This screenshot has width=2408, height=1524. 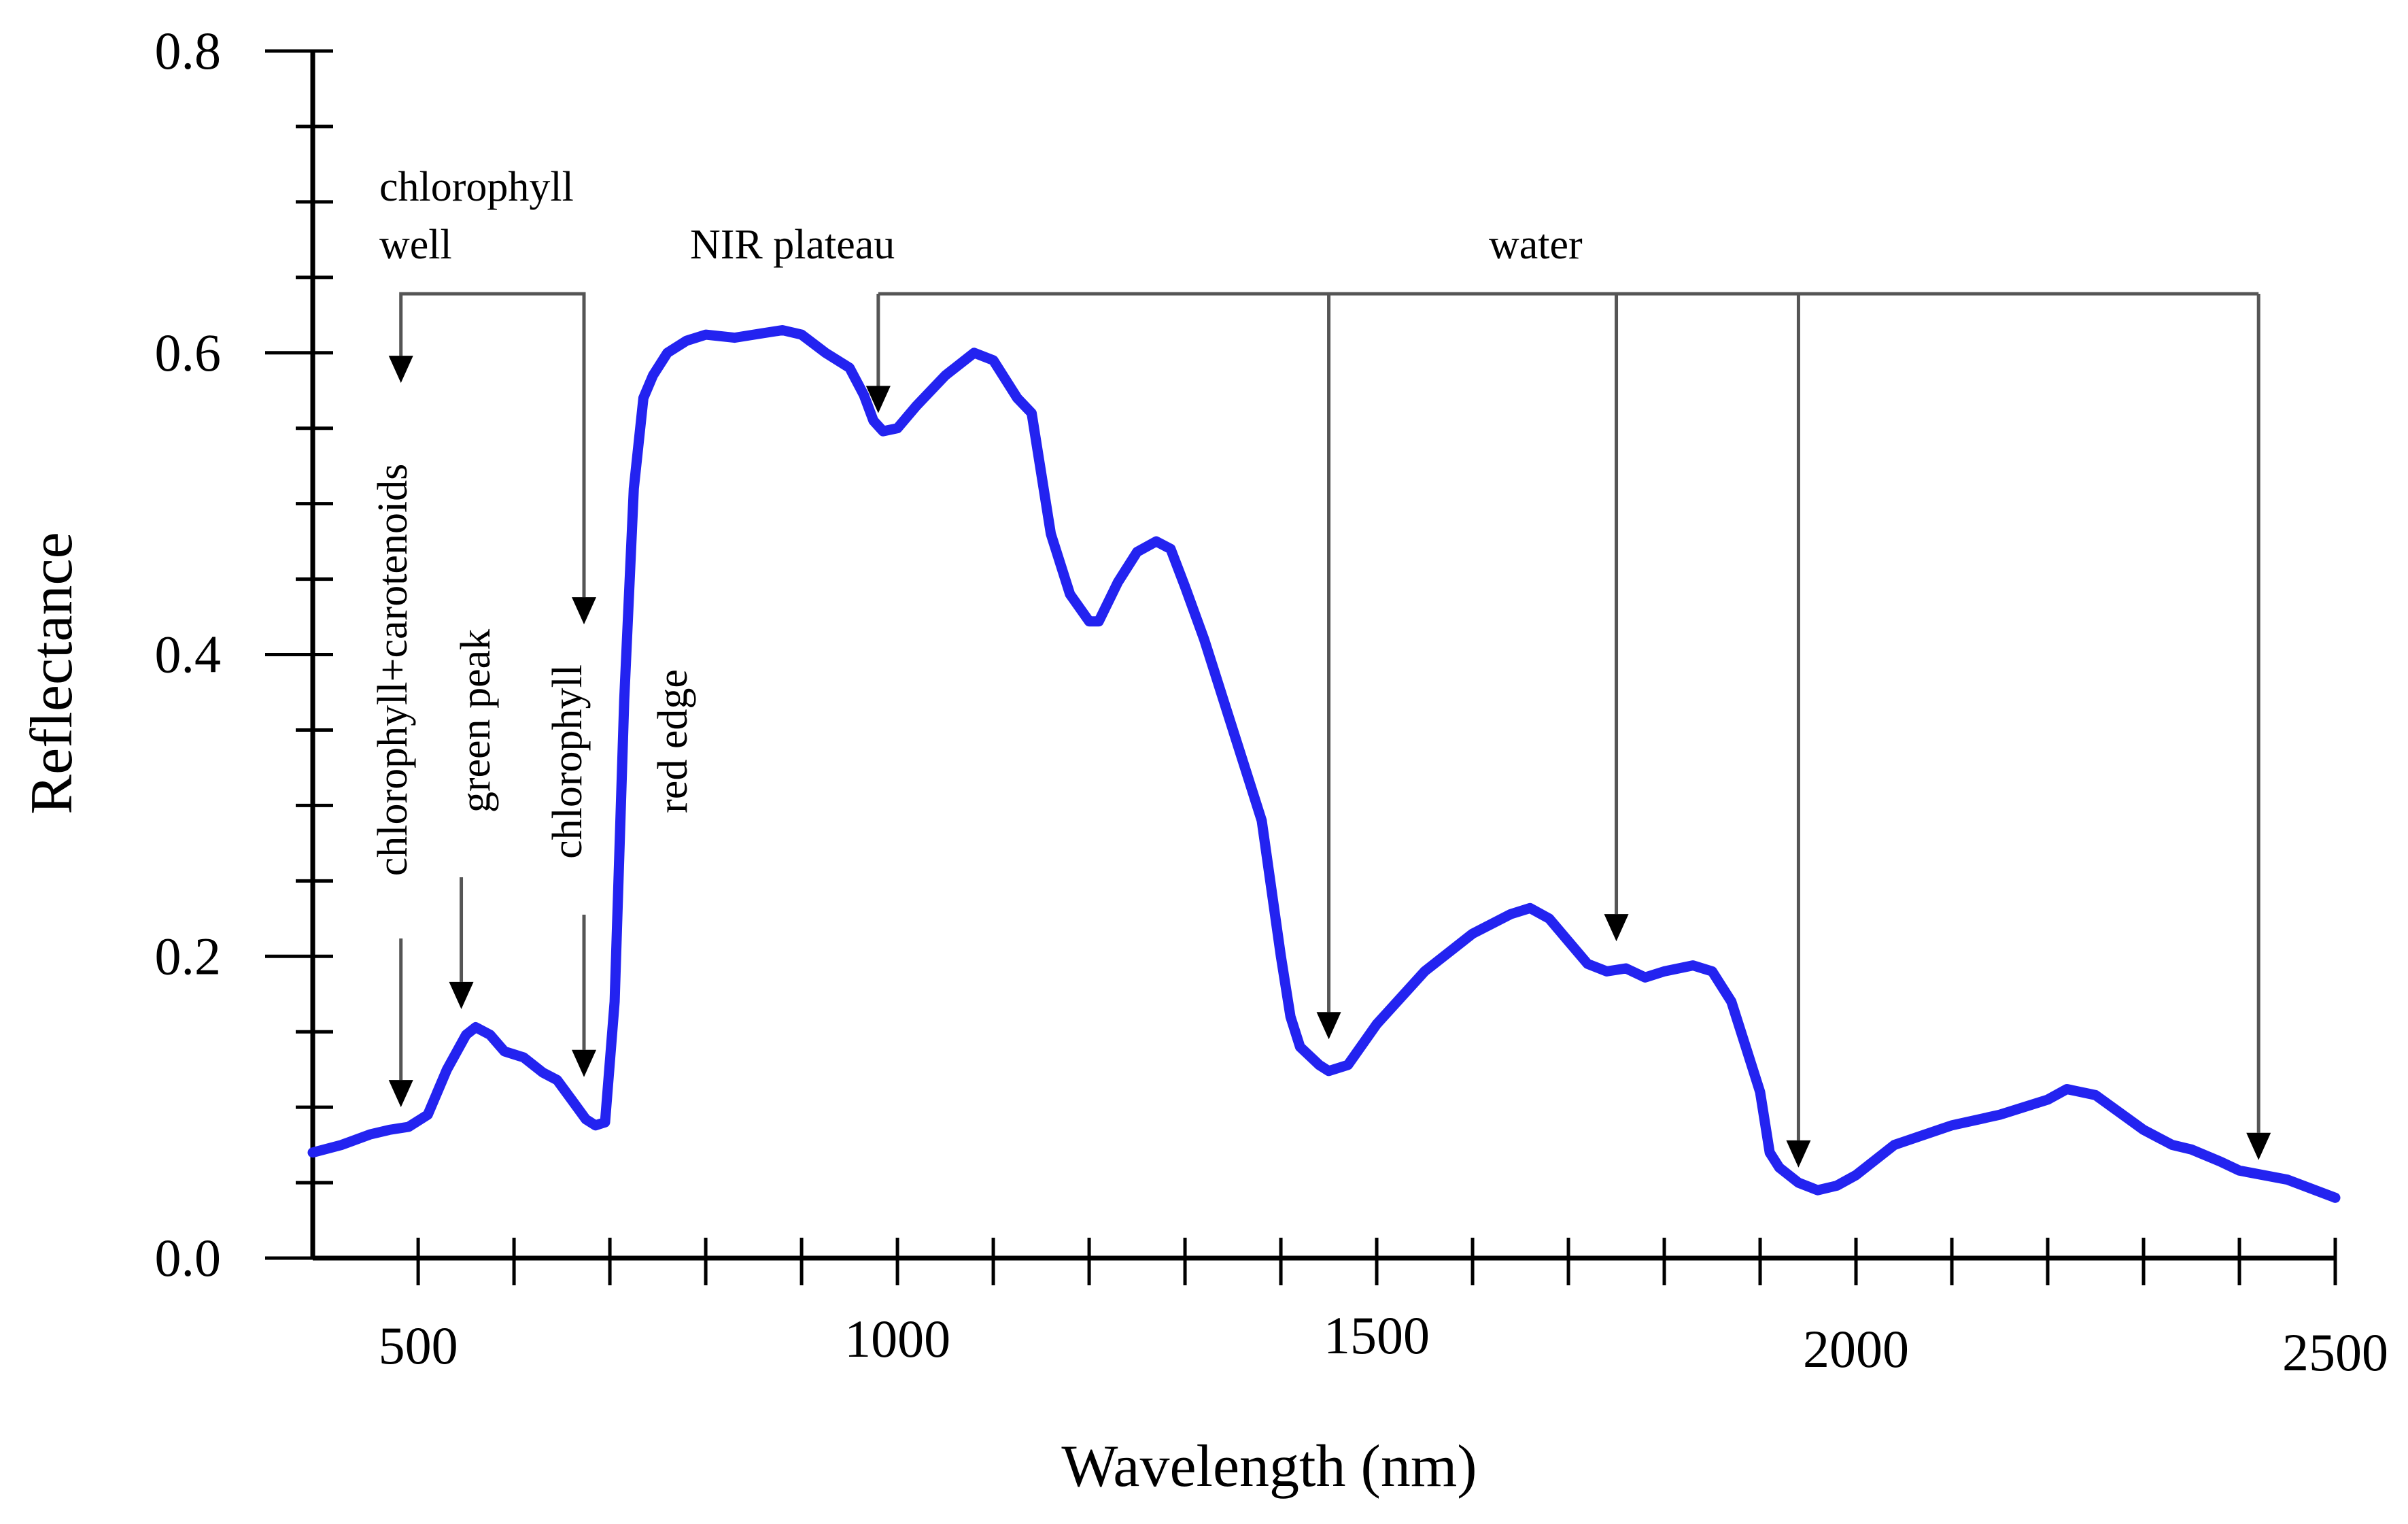 I want to click on annotation-chlorophyll: chlorophyll, so click(x=568, y=761).